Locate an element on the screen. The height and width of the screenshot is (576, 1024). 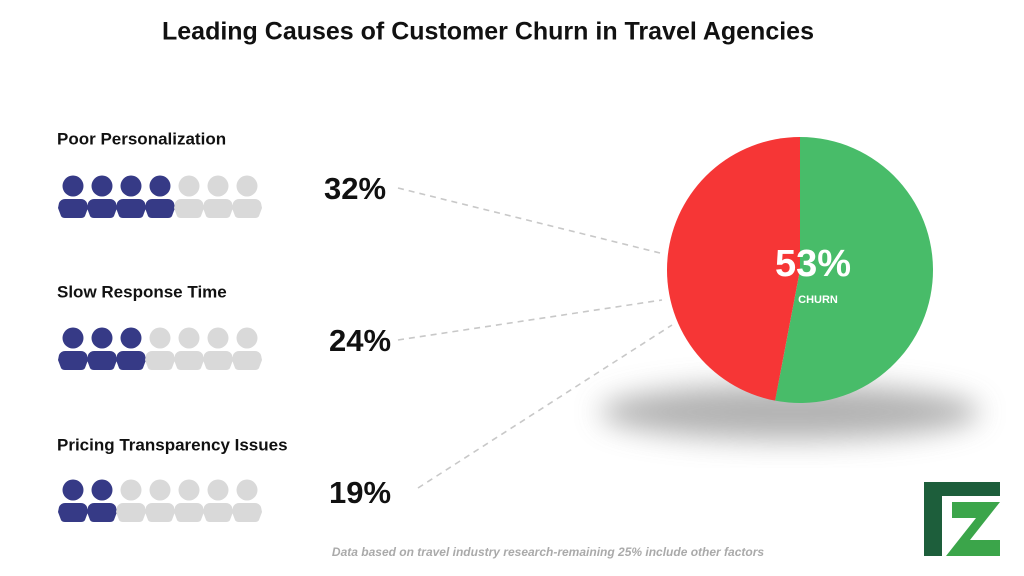
pie-category-label: CHURN is located at coordinates (818, 300).